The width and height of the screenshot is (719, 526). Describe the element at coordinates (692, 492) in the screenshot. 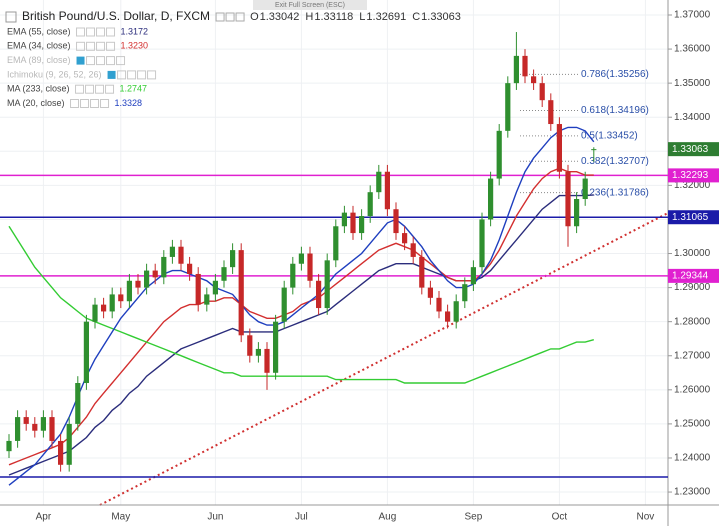

I see `y-tick-label: 1.23000` at that location.